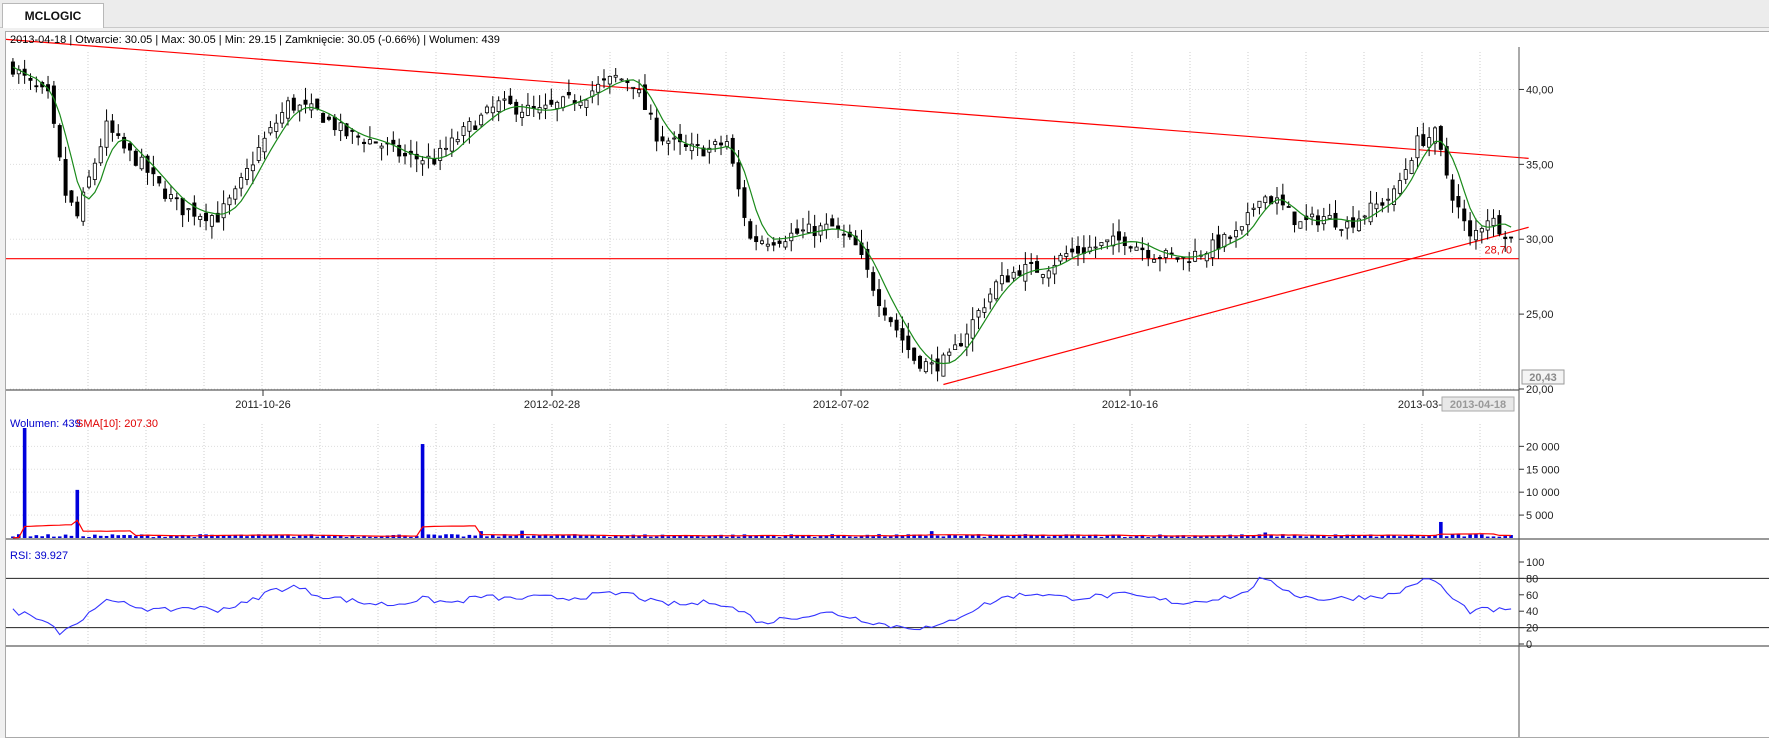 This screenshot has height=738, width=1769. I want to click on tab-mclogic: MCLOGIC, so click(53, 15).